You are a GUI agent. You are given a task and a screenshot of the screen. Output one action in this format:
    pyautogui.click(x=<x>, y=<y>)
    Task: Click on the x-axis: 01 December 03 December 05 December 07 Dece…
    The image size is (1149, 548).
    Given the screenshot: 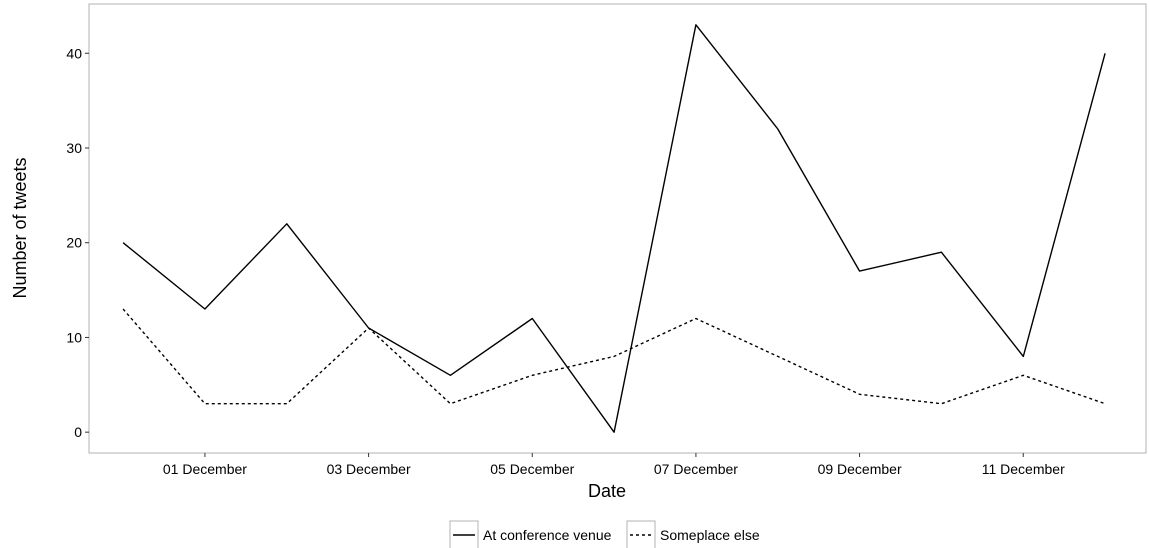 What is the action you would take?
    pyautogui.click(x=614, y=465)
    